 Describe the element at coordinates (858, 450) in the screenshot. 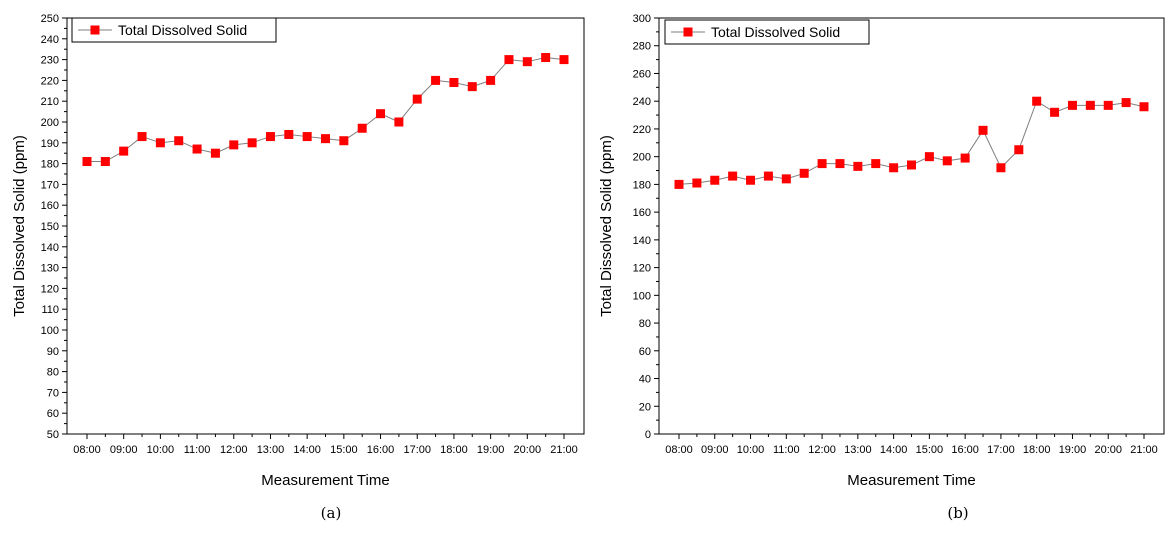

I see `x-tick-label: 13:00` at that location.